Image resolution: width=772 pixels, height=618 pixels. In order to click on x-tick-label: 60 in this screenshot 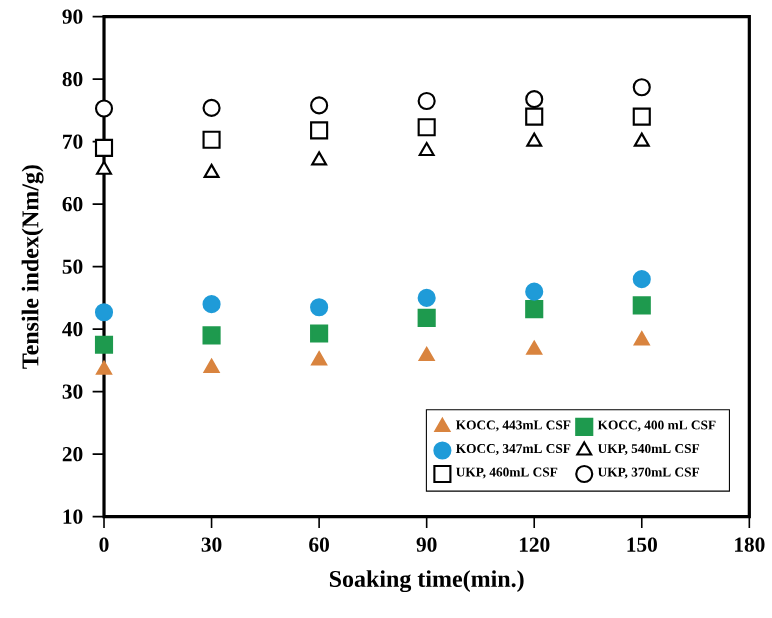, I will do `click(319, 544)`.